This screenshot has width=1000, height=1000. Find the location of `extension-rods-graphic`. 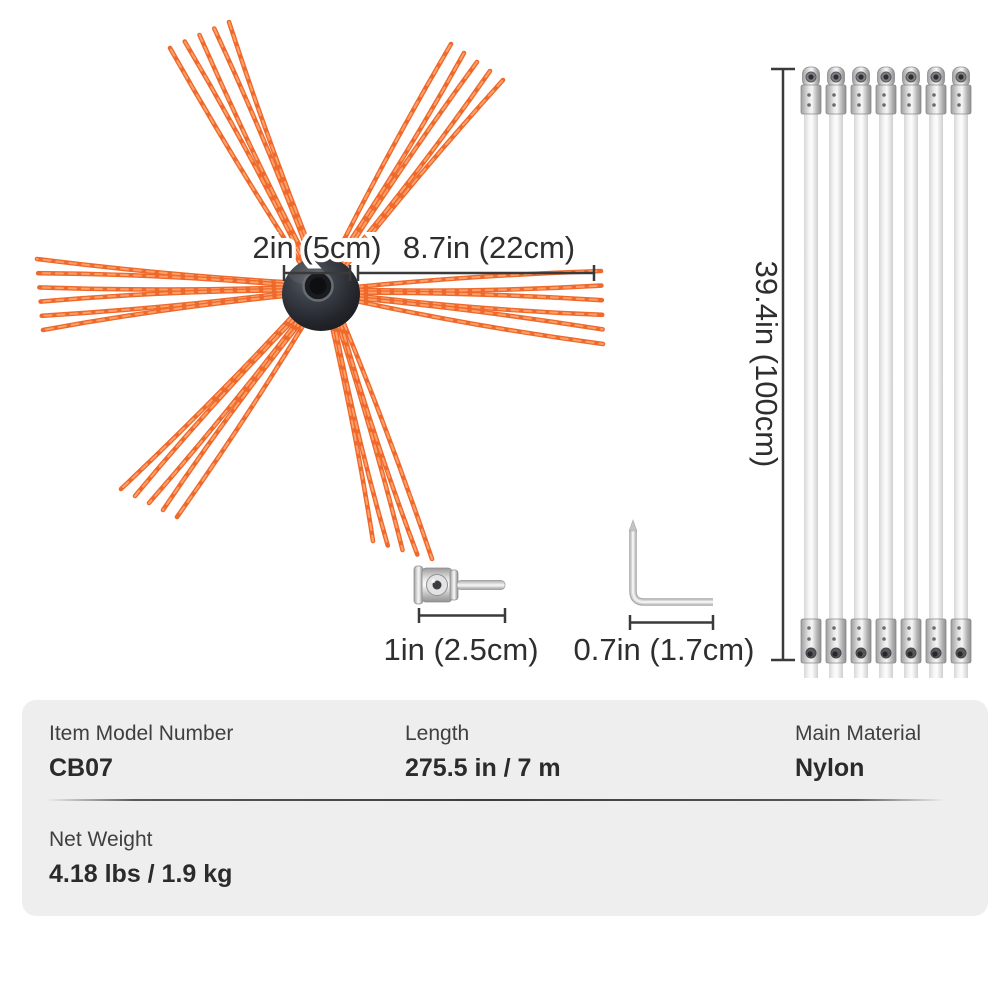

extension-rods-graphic is located at coordinates (886, 372).